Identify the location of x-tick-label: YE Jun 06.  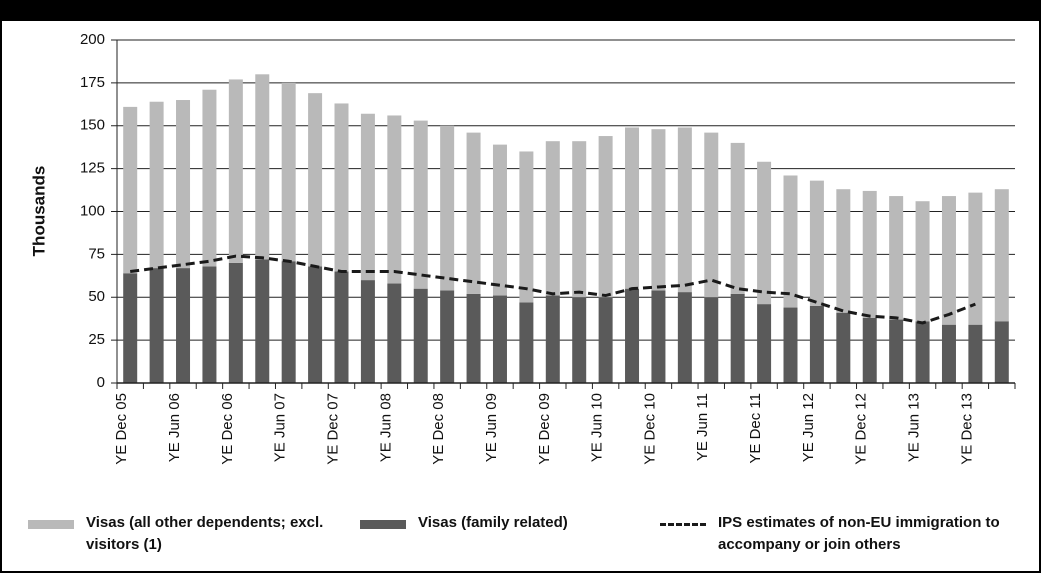
(174, 427).